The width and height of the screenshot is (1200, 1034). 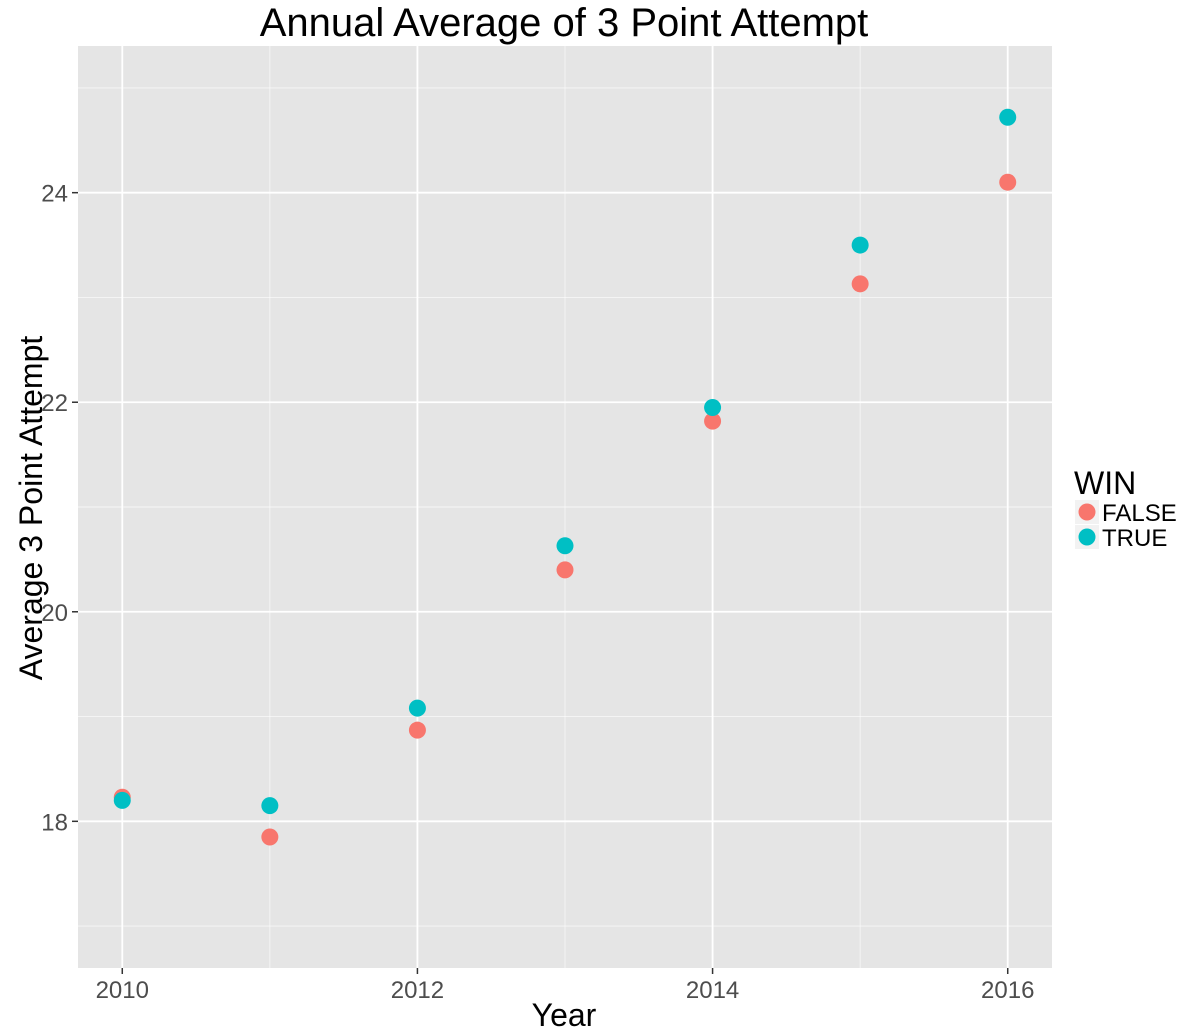 What do you see at coordinates (54, 194) in the screenshot?
I see `y-tick-label: 24` at bounding box center [54, 194].